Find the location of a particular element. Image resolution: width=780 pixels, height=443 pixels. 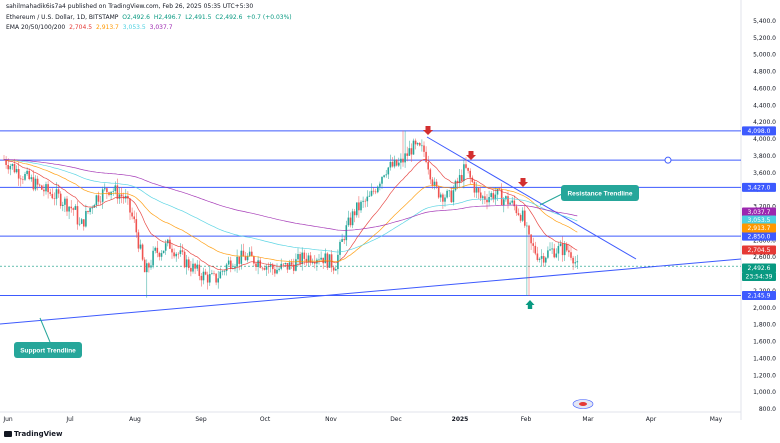

y-tick-label: 4,000.0 is located at coordinates (764, 139).